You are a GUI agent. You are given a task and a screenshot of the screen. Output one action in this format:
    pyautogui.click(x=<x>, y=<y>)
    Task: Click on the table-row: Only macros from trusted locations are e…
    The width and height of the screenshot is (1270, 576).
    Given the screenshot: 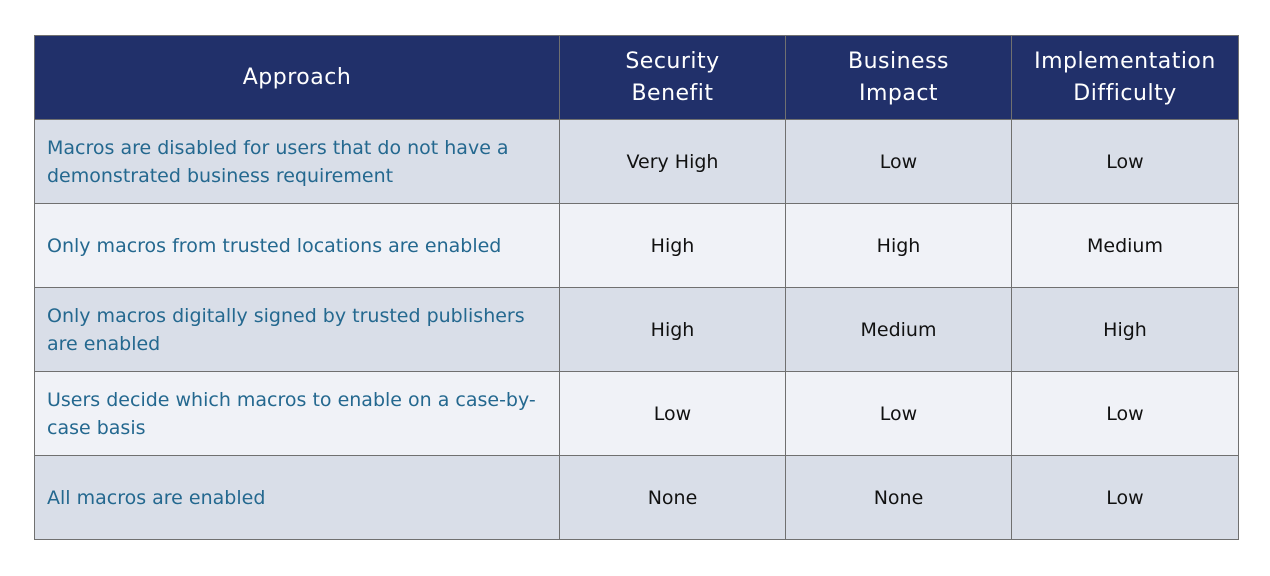 What is the action you would take?
    pyautogui.click(x=636, y=245)
    